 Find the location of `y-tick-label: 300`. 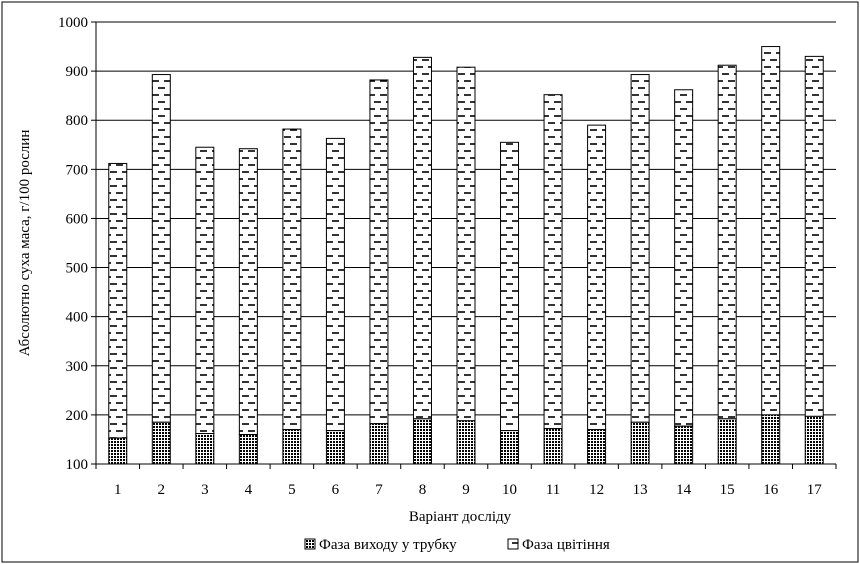

y-tick-label: 300 is located at coordinates (77, 367).